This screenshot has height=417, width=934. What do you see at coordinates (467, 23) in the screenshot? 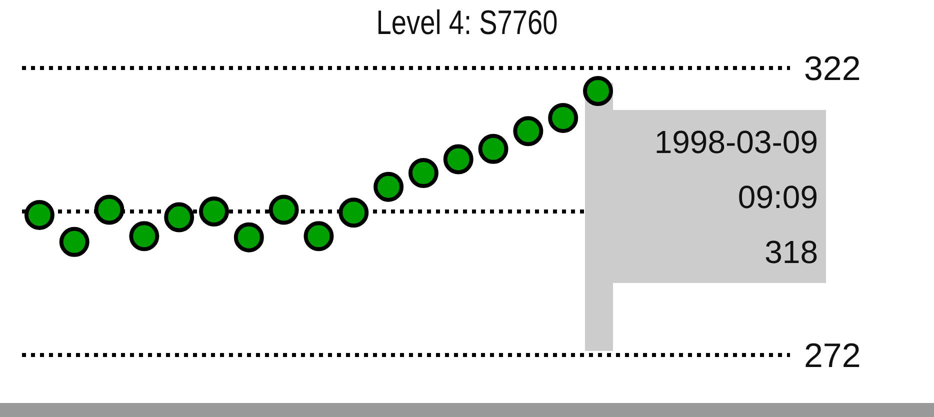
I see `chart-title: Level 4: S7760` at bounding box center [467, 23].